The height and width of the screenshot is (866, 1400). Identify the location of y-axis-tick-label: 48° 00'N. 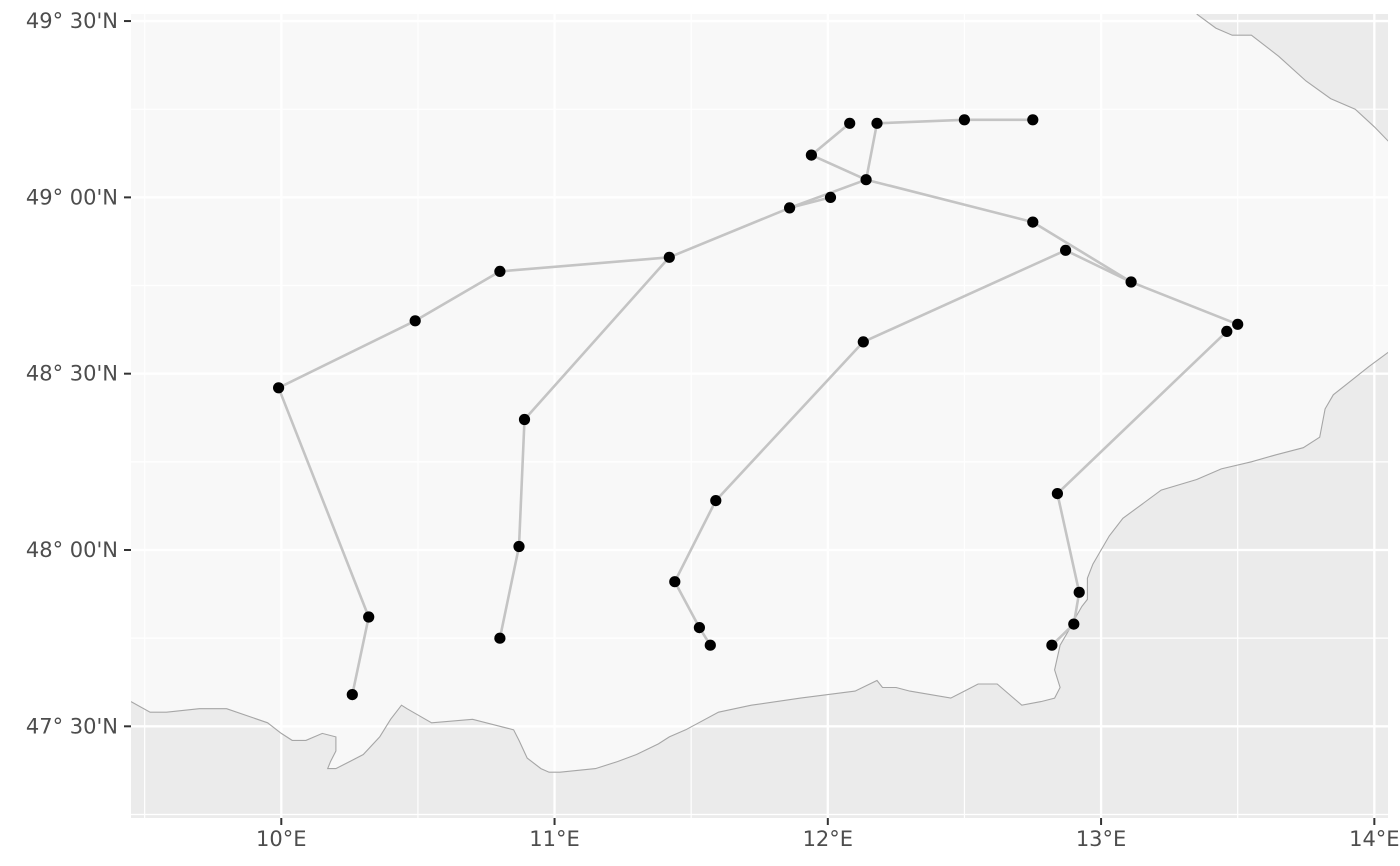
(72, 550).